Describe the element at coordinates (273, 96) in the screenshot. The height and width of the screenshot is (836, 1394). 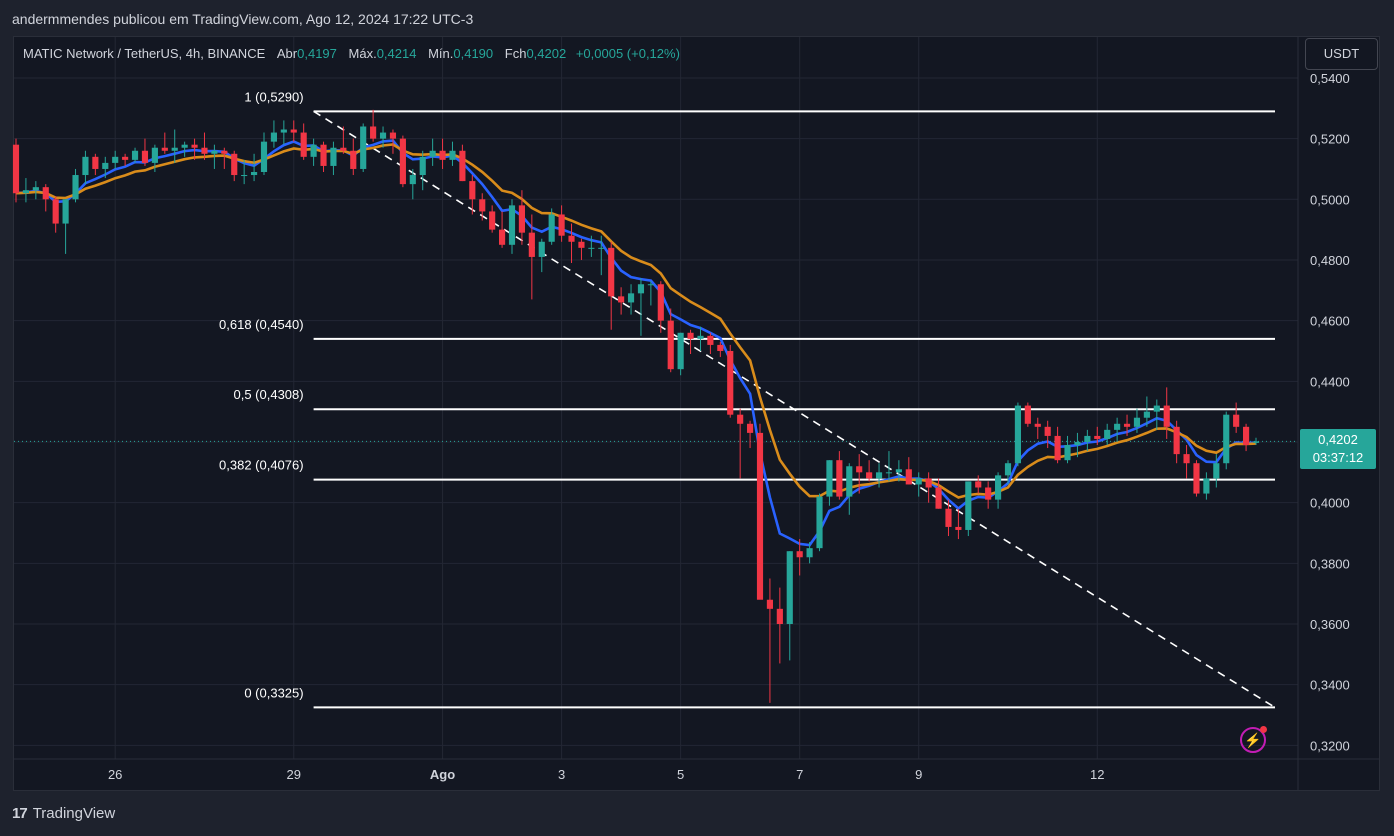
I see `fib-level-label: 1 (0,5290)` at that location.